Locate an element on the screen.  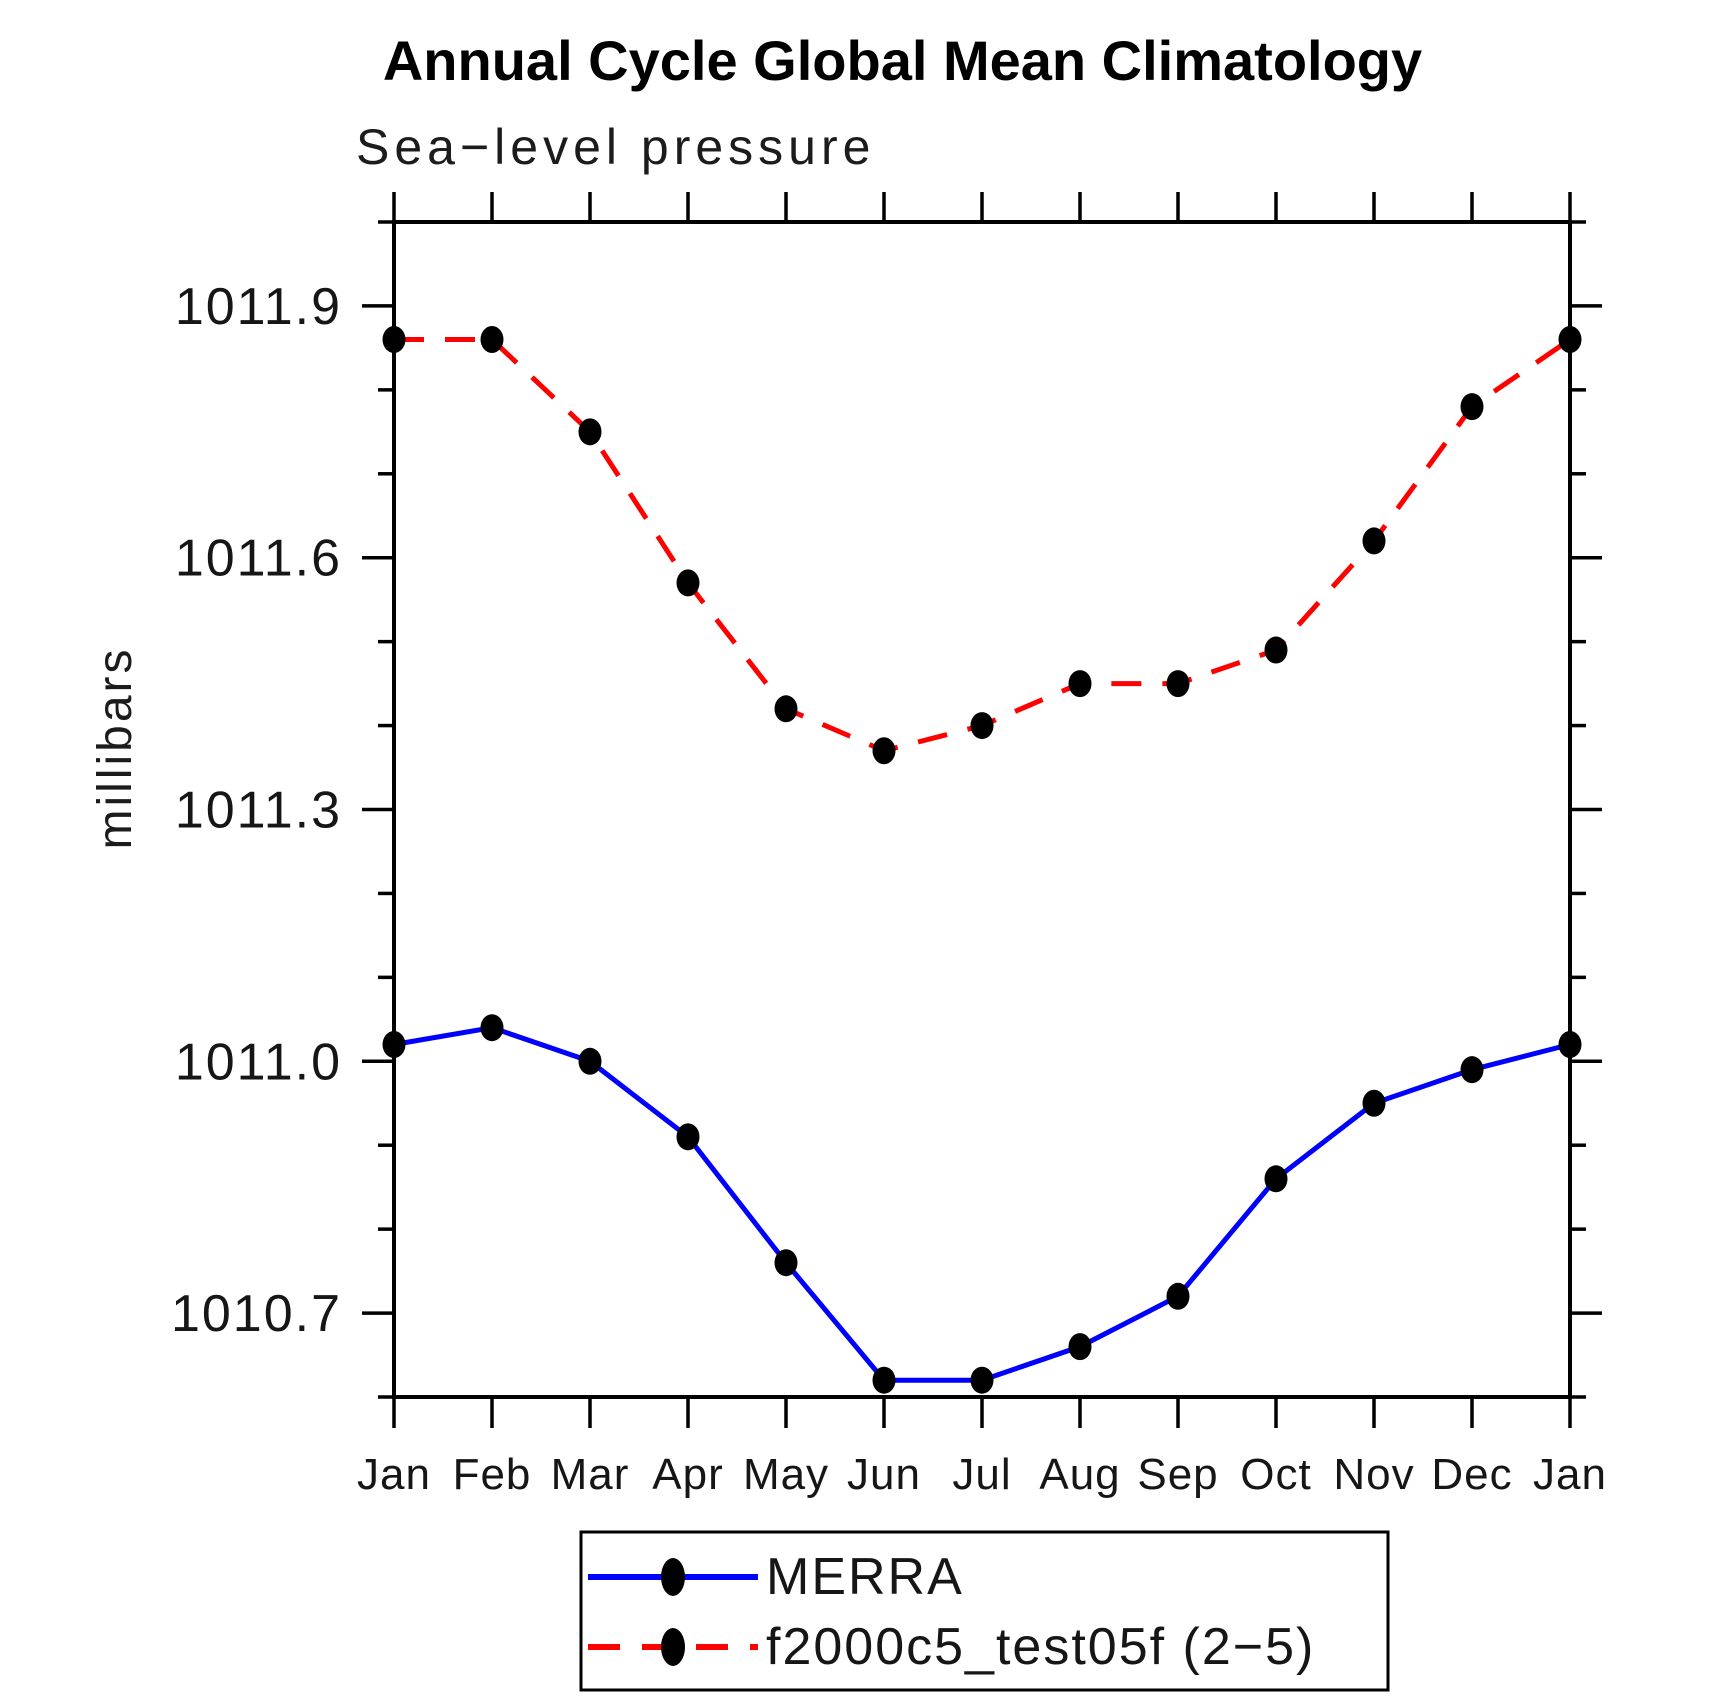
y-tick-label: 1011.0 is located at coordinates (258, 1062).